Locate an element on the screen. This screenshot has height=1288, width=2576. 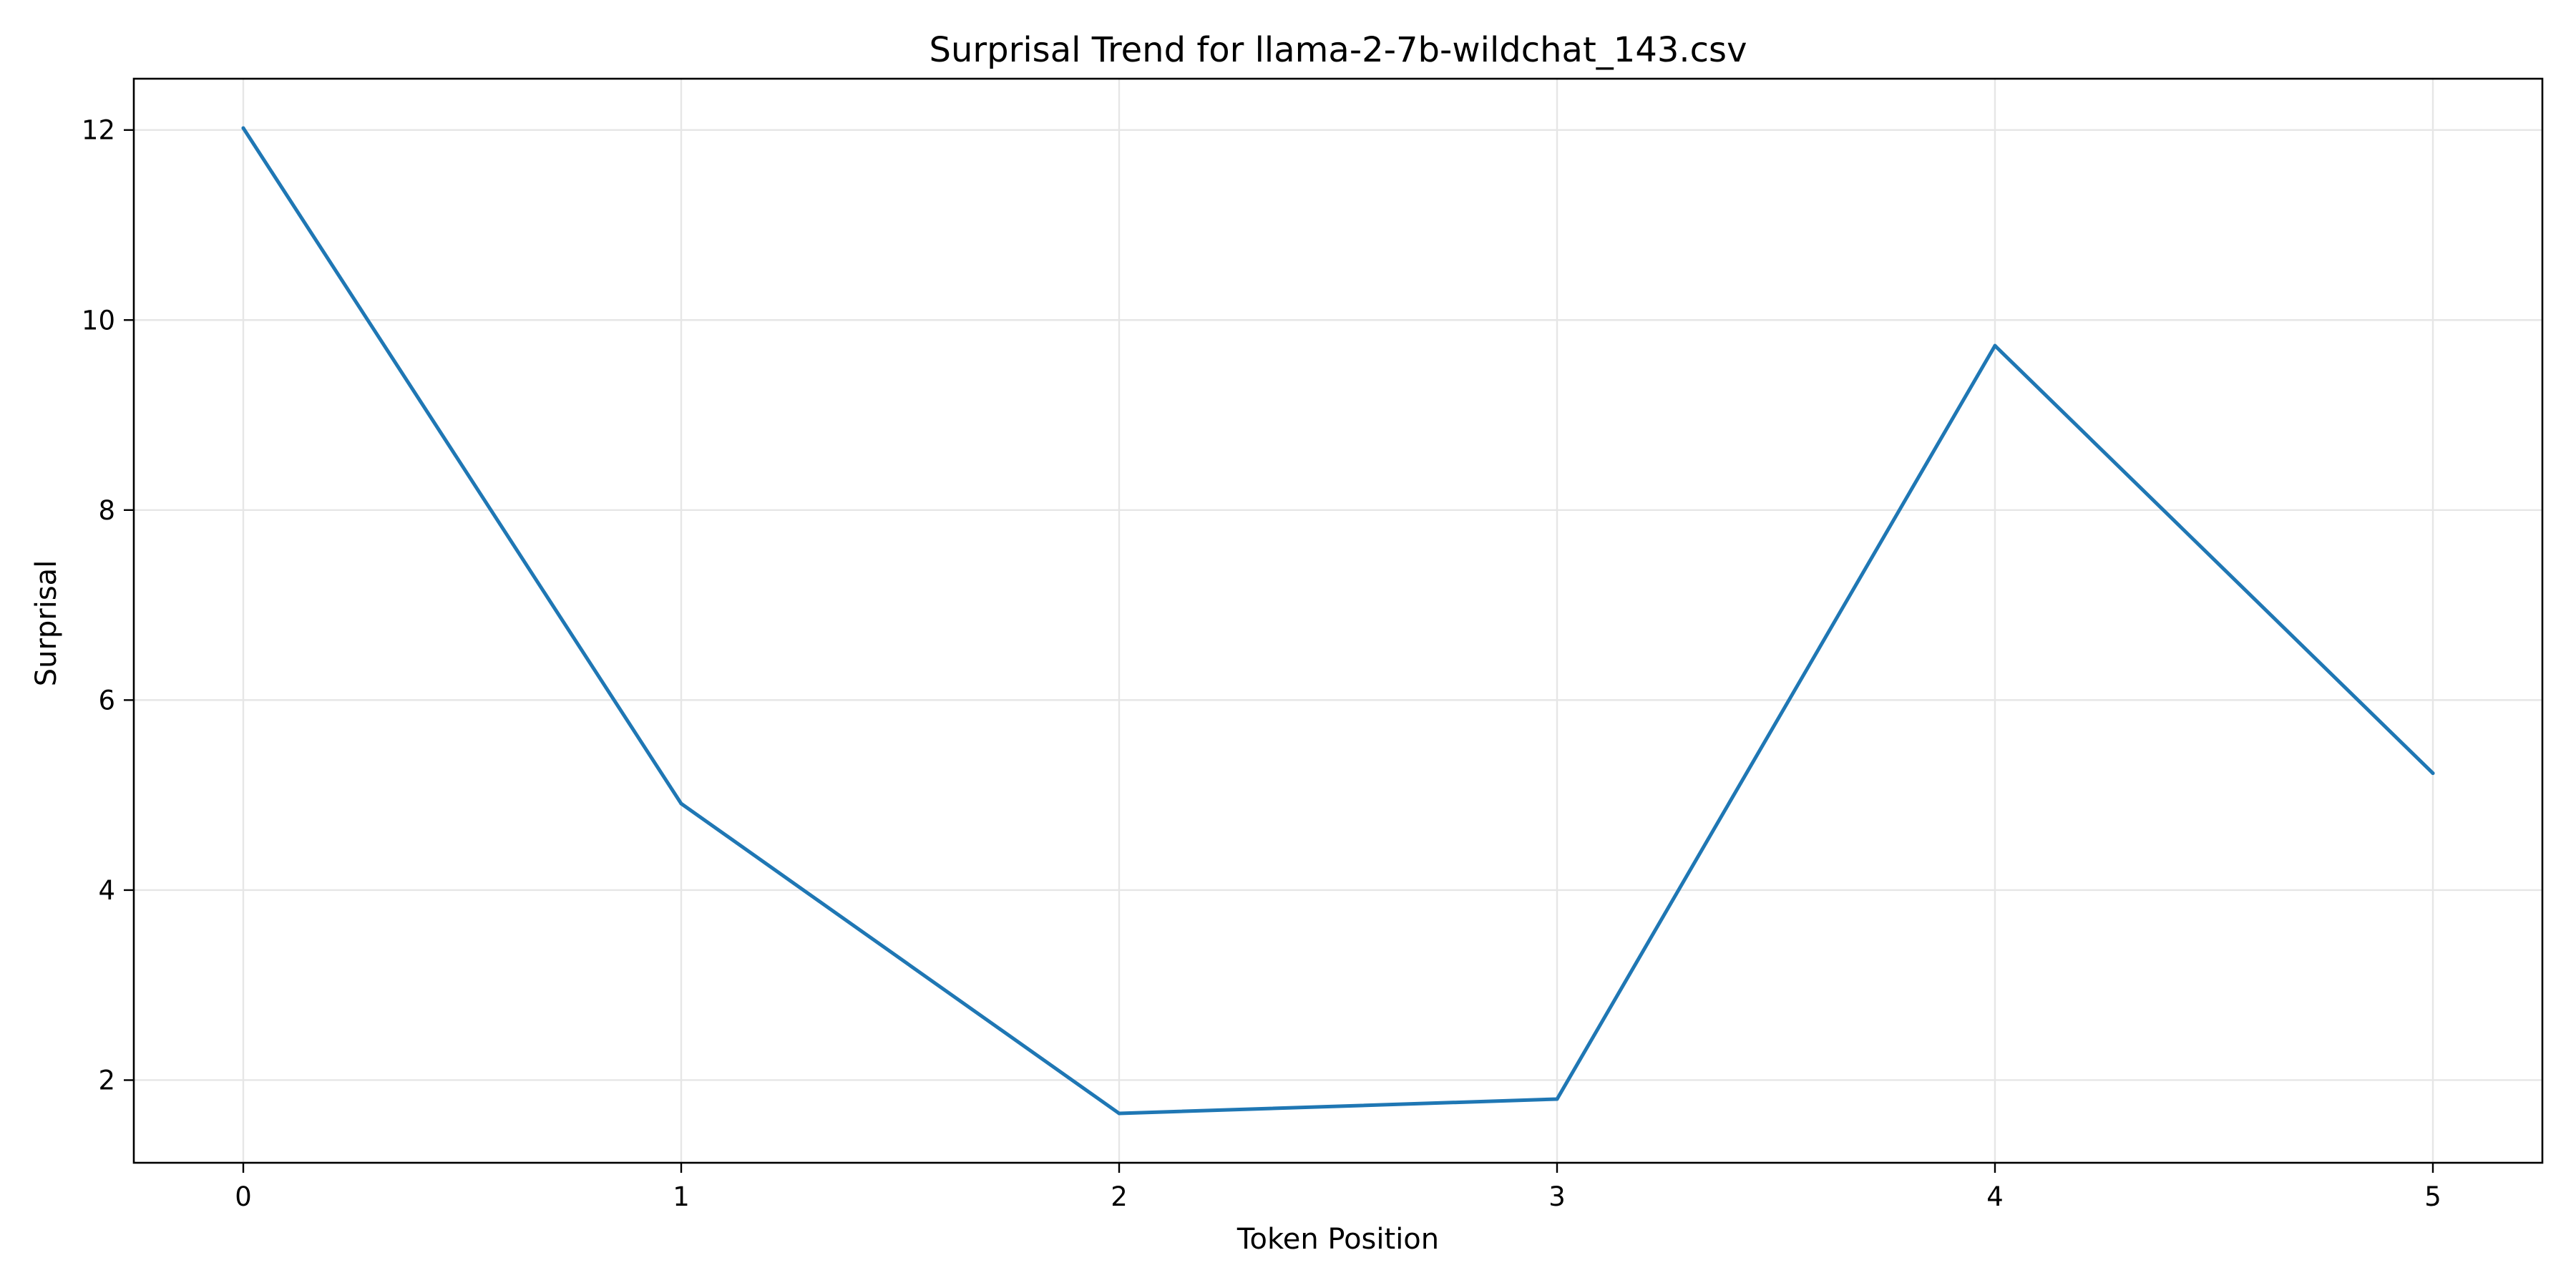
y-tick-label-1: 4 is located at coordinates (106, 890).